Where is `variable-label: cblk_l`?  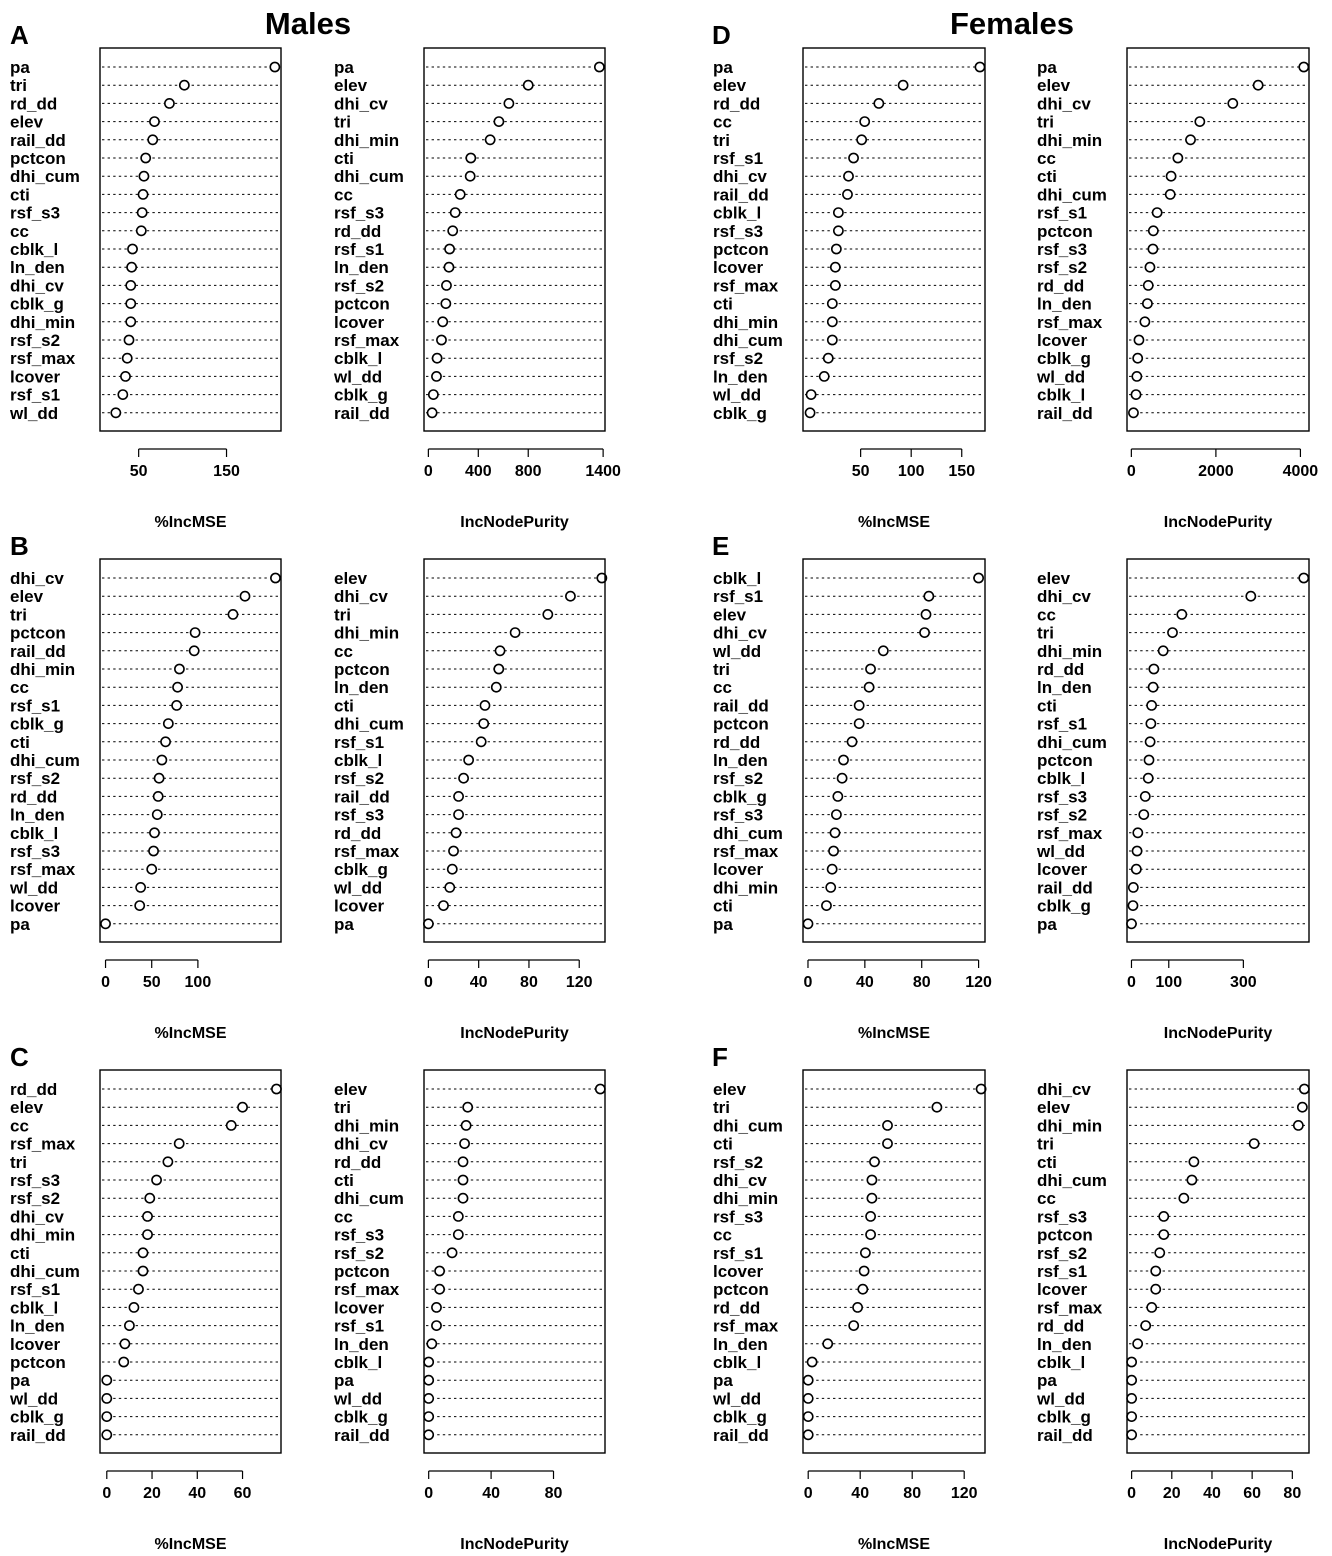 variable-label: cblk_l is located at coordinates (358, 358).